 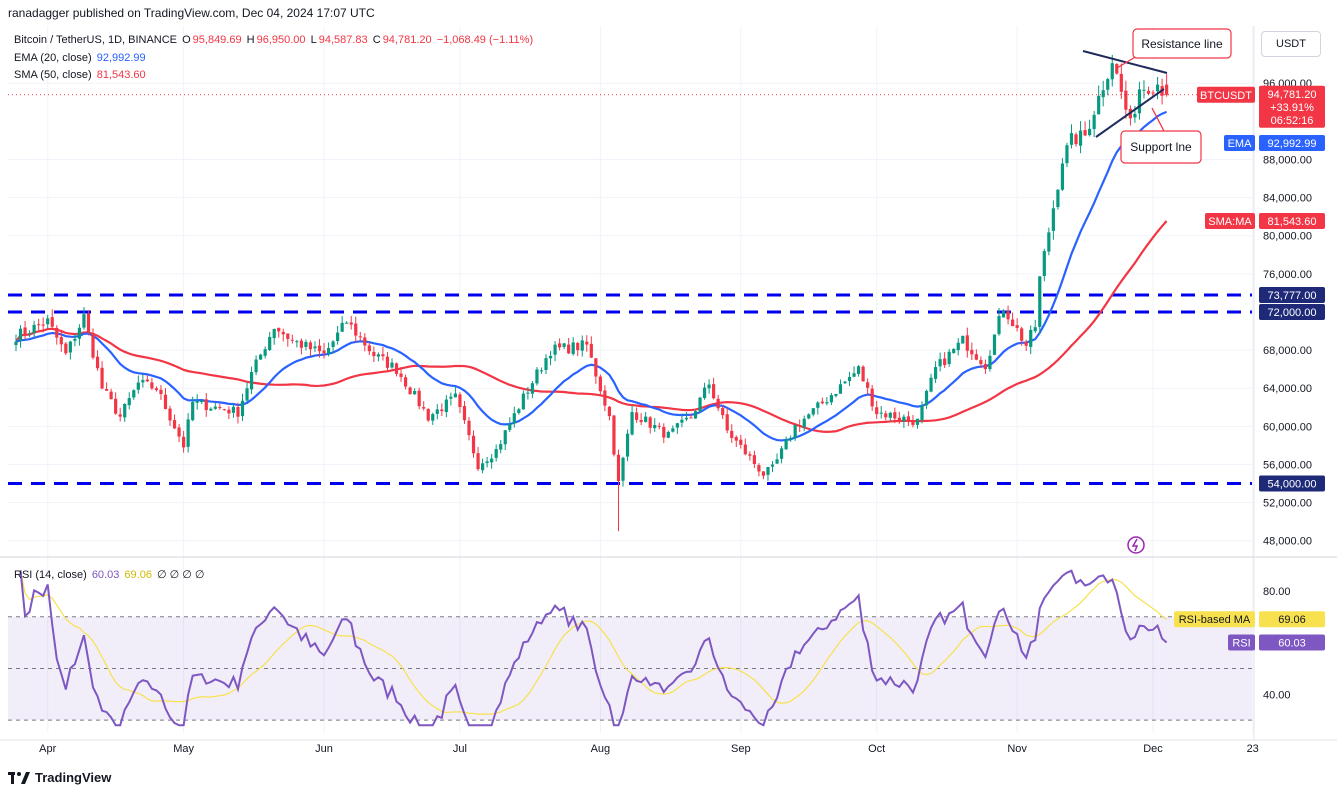 I want to click on replay-flash-icon, so click(x=1136, y=545).